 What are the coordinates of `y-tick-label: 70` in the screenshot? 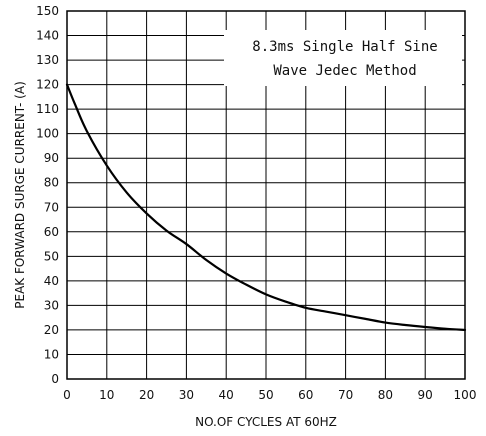 It's located at (51, 207).